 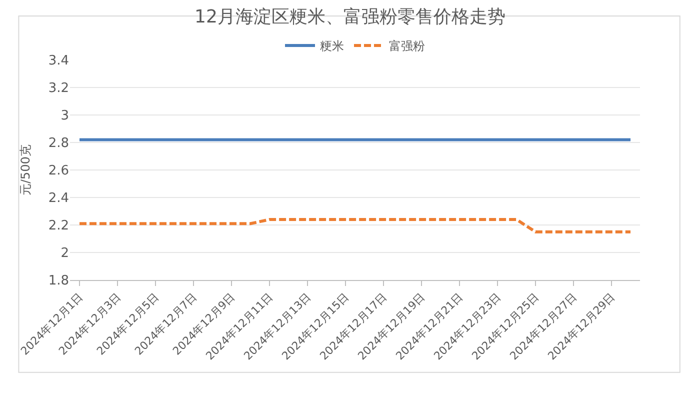 What do you see at coordinates (58, 144) in the screenshot?
I see `y-tick-label: 2.8` at bounding box center [58, 144].